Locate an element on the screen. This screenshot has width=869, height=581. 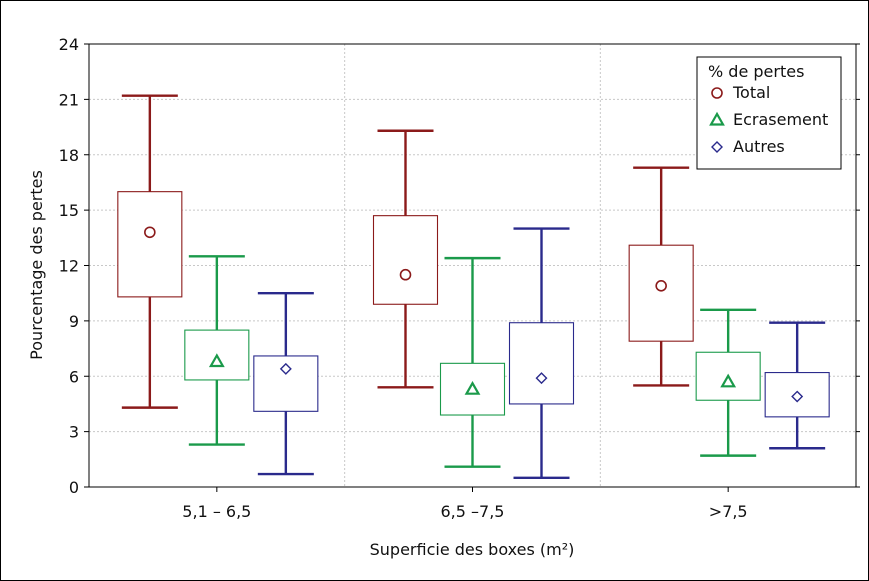
x-axis: 5,1 – 6,5 6,5 –7,5 >7,5 is located at coordinates (465, 504).